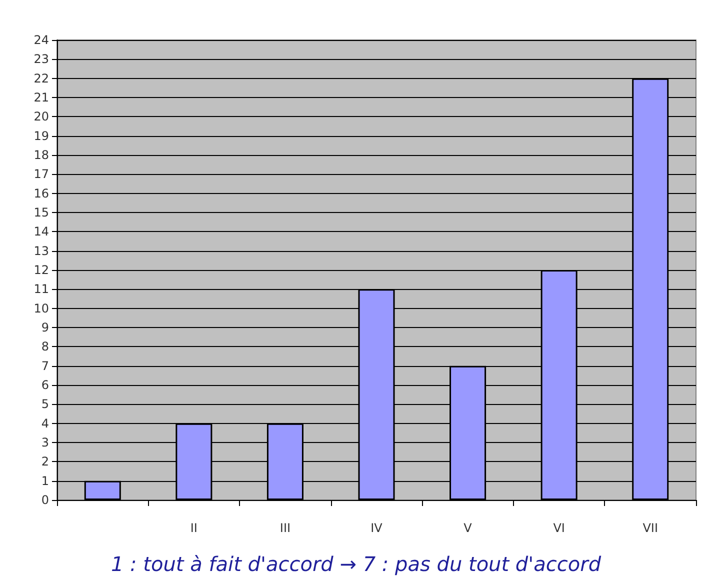 This screenshot has width=712, height=578. I want to click on y-tick-label: 21, so click(41, 97).